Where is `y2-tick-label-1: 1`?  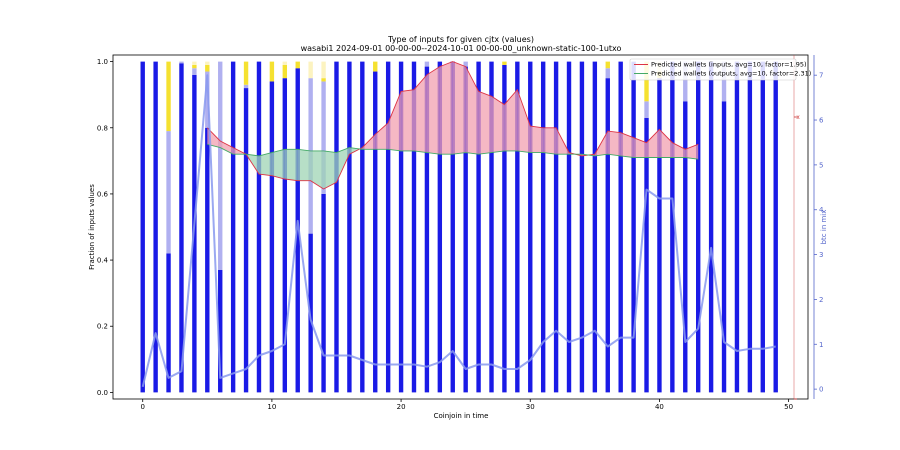
y2-tick-label-1: 1 is located at coordinates (821, 345).